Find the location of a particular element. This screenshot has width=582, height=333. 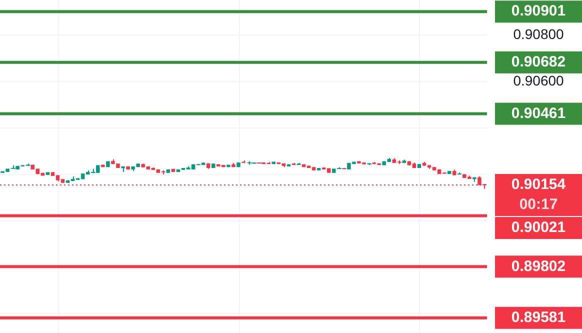

y-tick-label: 0.90800 is located at coordinates (538, 34).